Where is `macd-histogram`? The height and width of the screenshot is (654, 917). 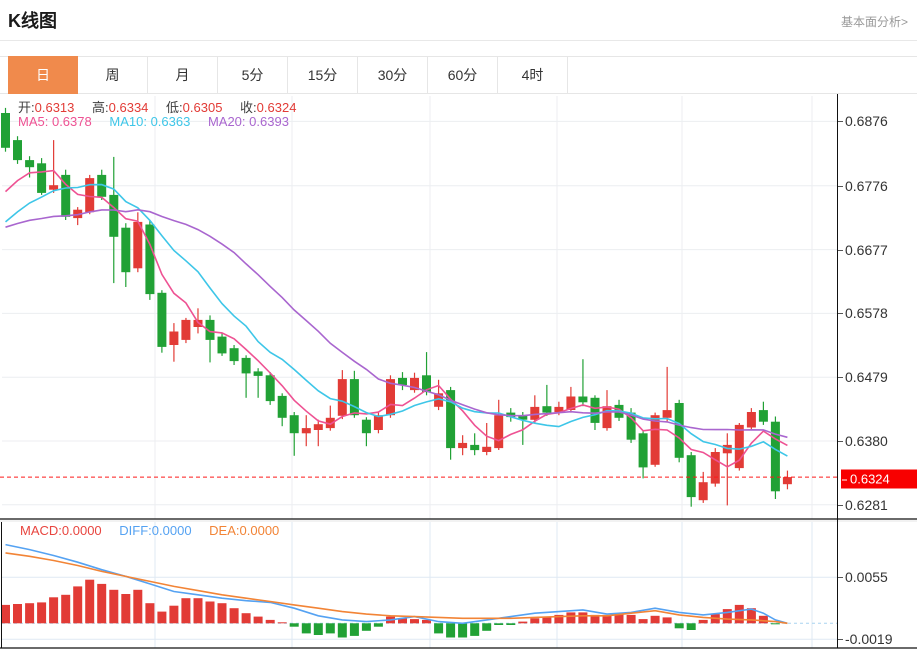 macd-histogram is located at coordinates (390, 608).